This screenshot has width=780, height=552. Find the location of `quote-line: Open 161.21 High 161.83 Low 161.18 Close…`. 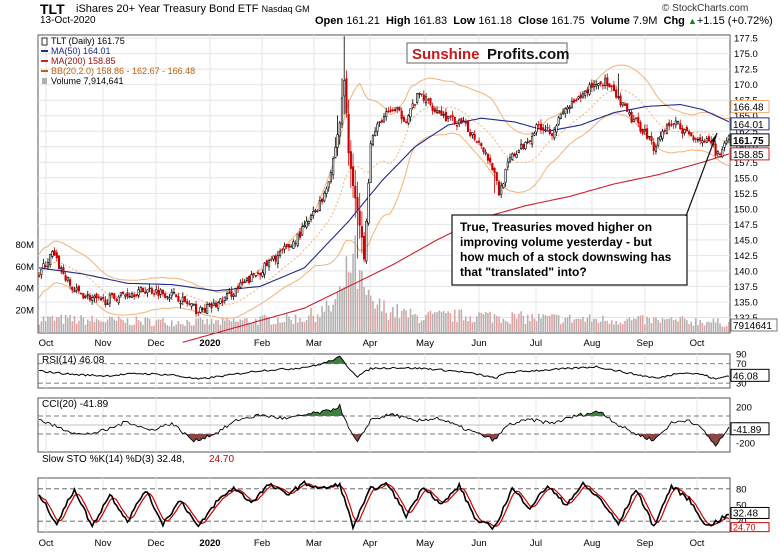

quote-line: Open 161.21 High 161.83 Low 161.18 Close… is located at coordinates (544, 21).